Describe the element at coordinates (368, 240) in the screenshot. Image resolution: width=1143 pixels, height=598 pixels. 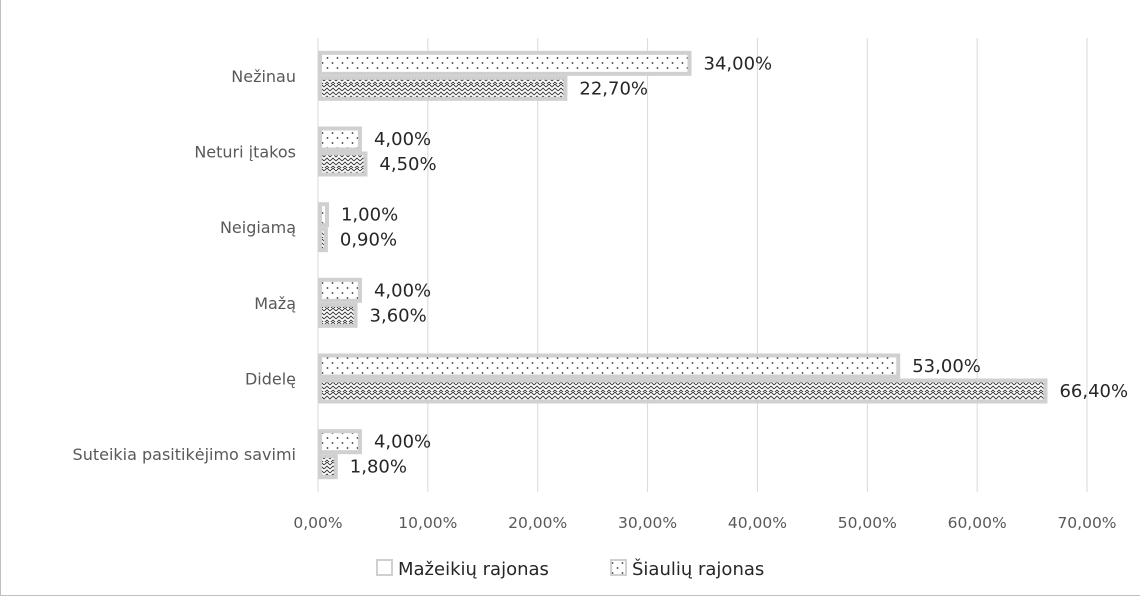
I see `data-label: 0,90%` at that location.